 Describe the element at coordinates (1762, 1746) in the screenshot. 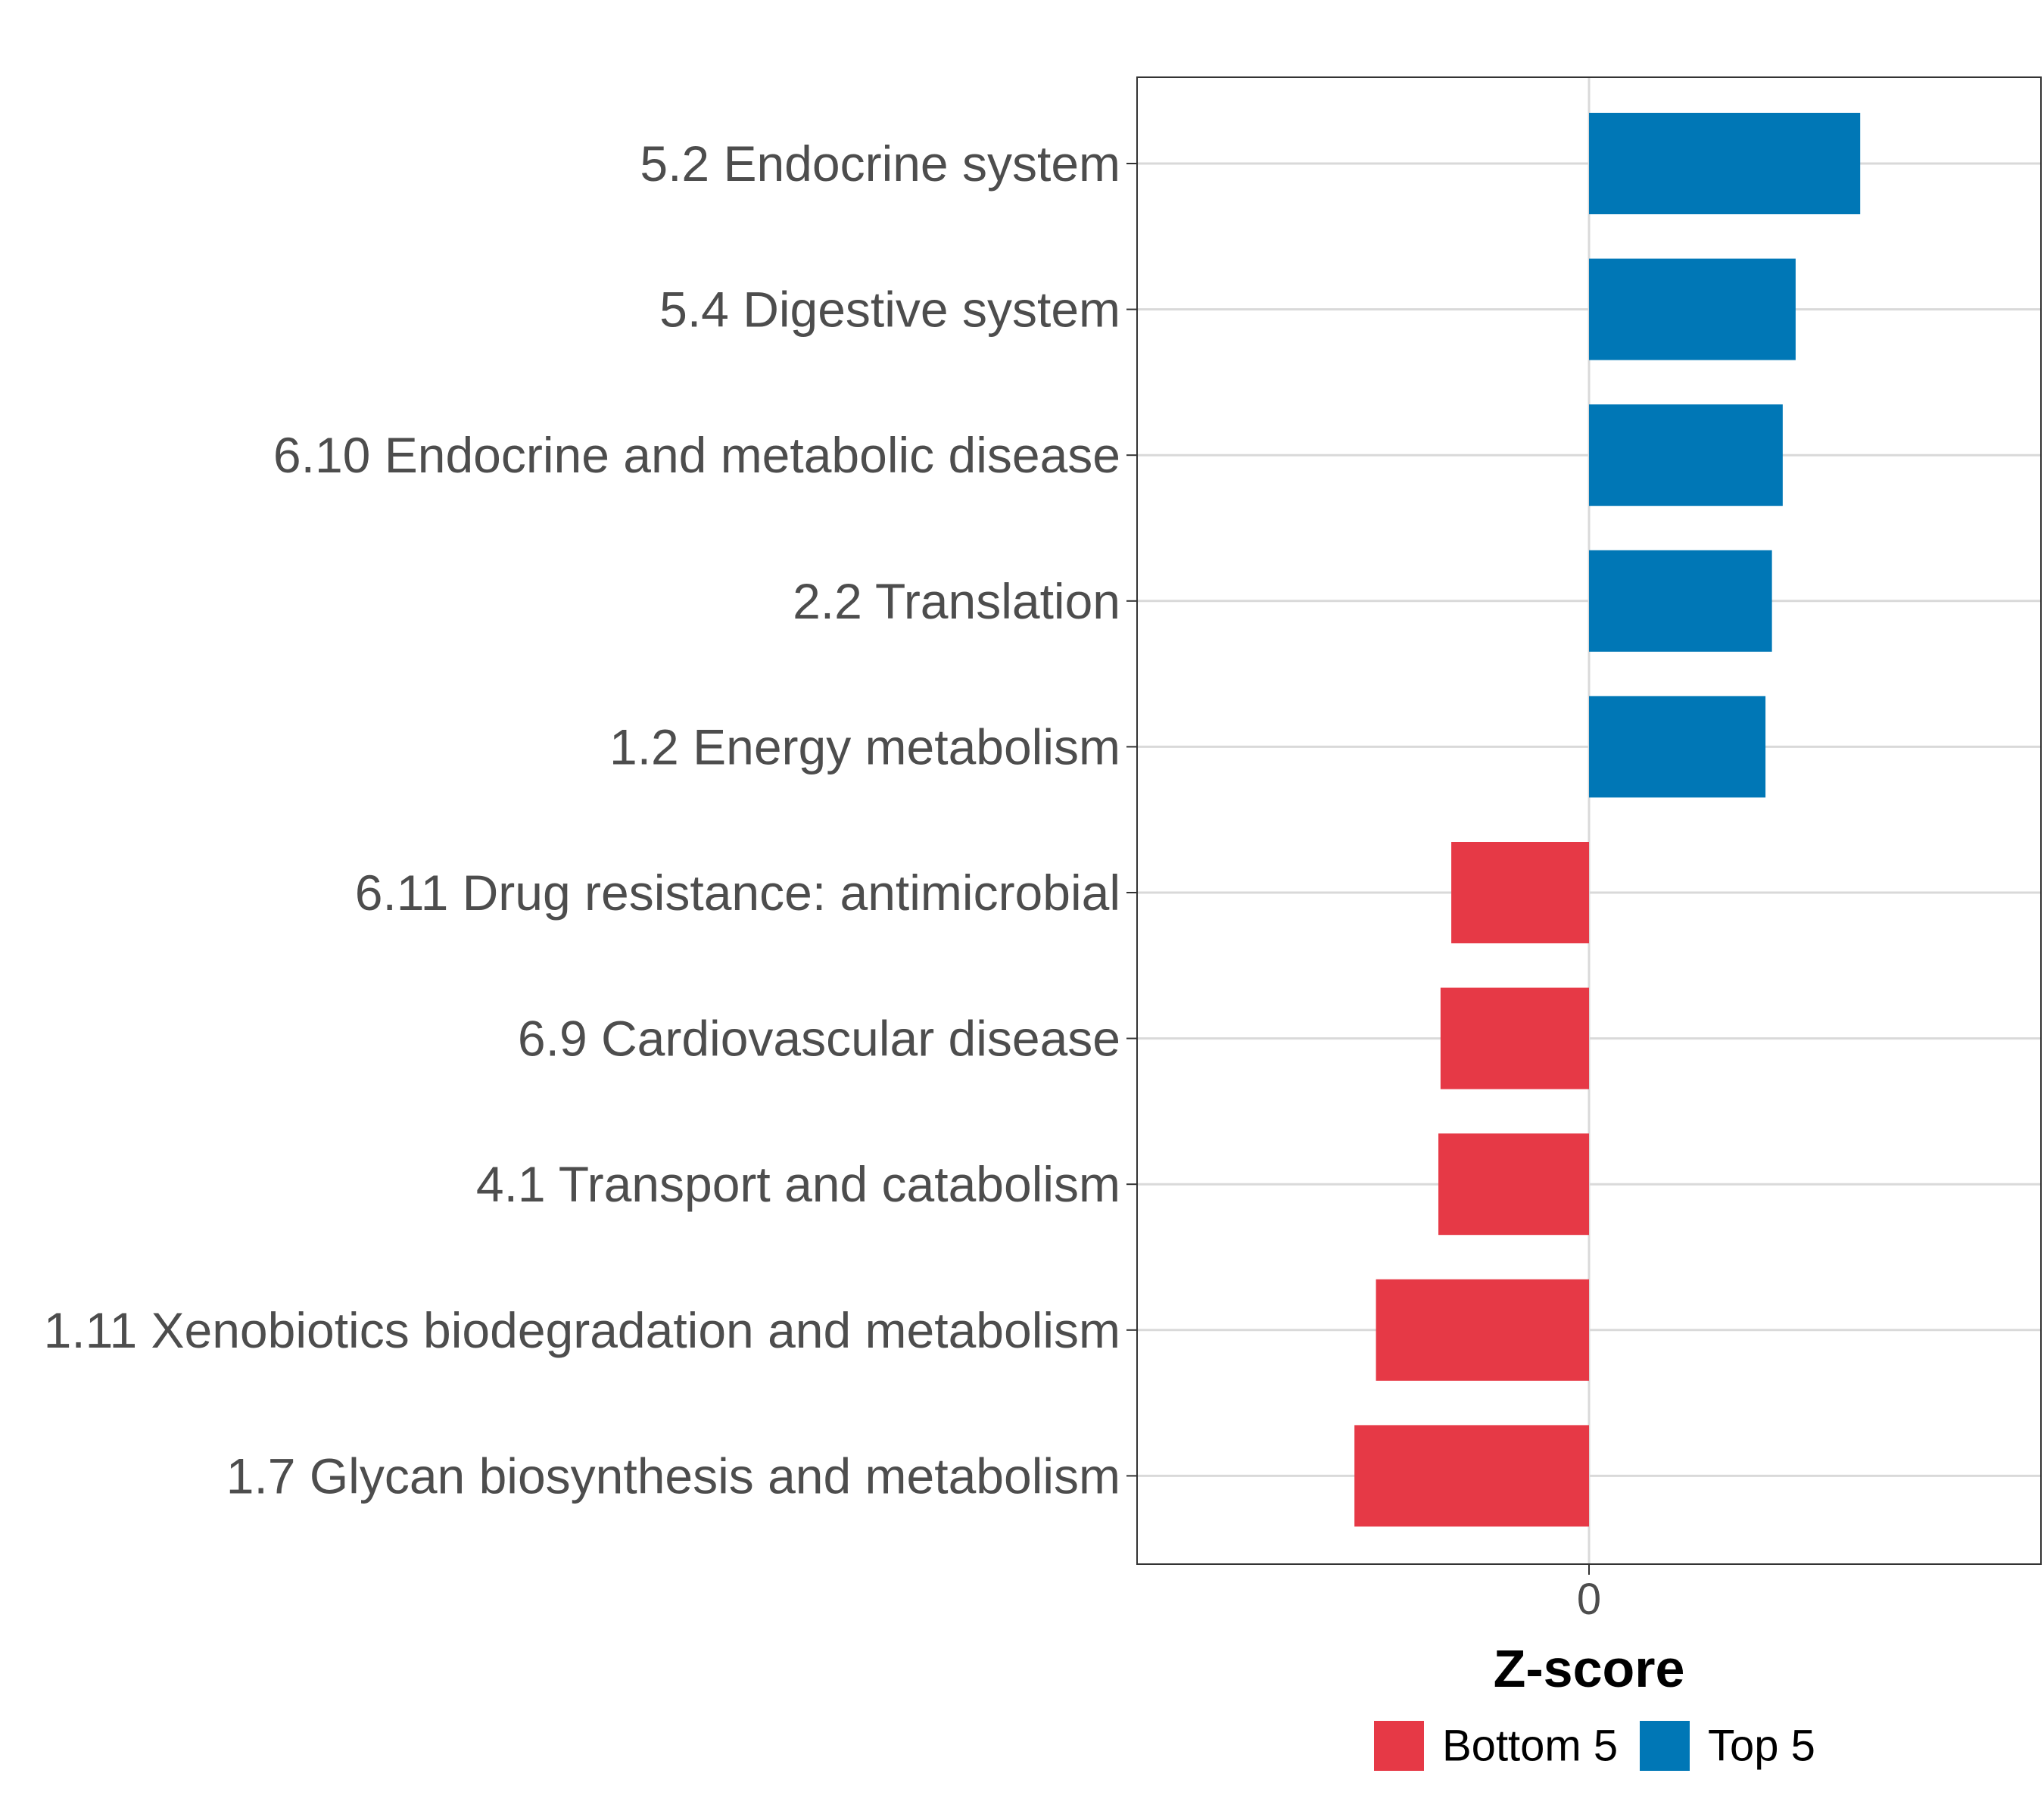

I see `legend-label: Top 5` at that location.